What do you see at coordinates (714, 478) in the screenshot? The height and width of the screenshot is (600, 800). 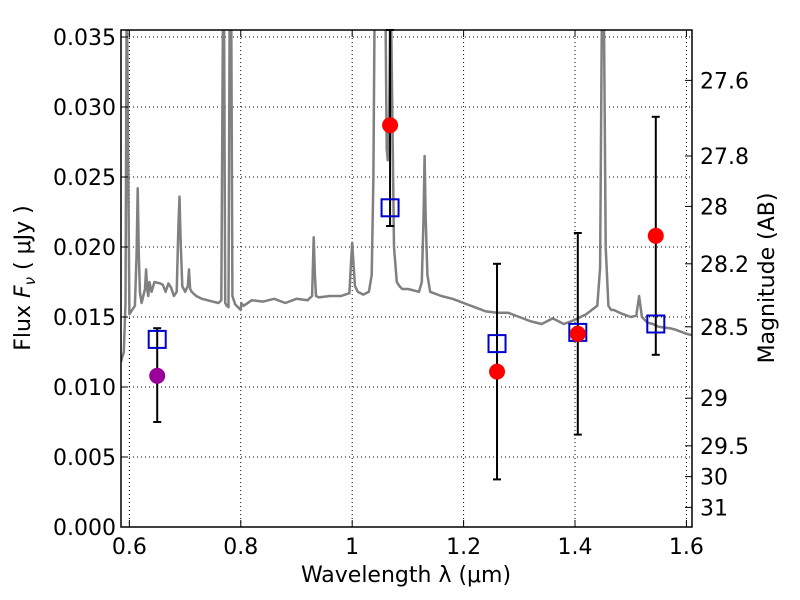 I see `y2-tick-label: 30` at bounding box center [714, 478].